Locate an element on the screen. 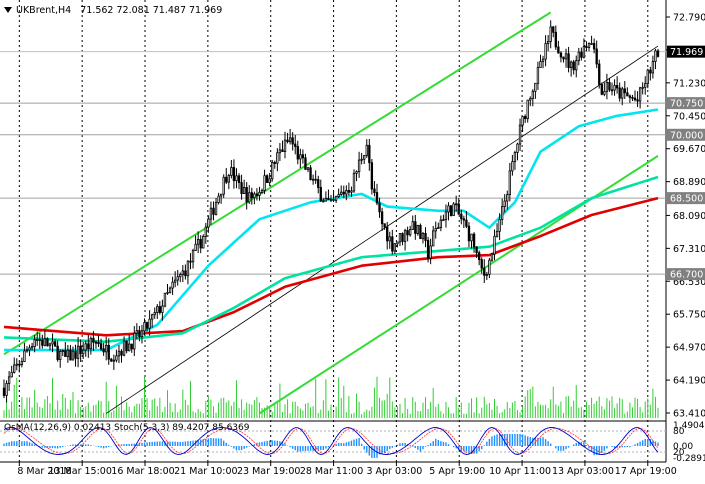 This screenshot has width=705, height=484. price-tick-label: 70.450 is located at coordinates (689, 116).